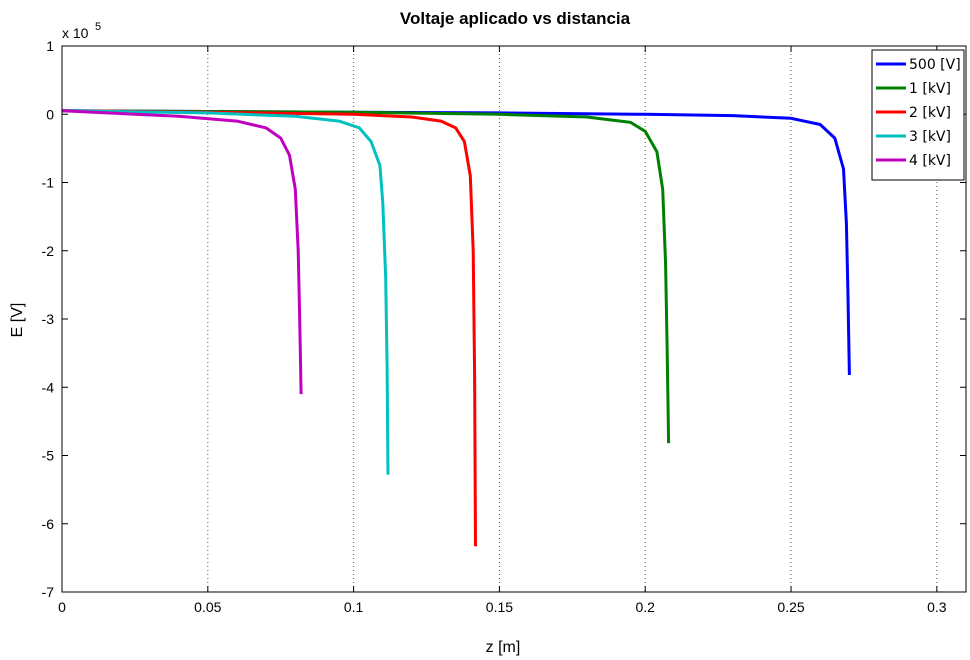  What do you see at coordinates (182, 252) in the screenshot?
I see `series-line` at bounding box center [182, 252].